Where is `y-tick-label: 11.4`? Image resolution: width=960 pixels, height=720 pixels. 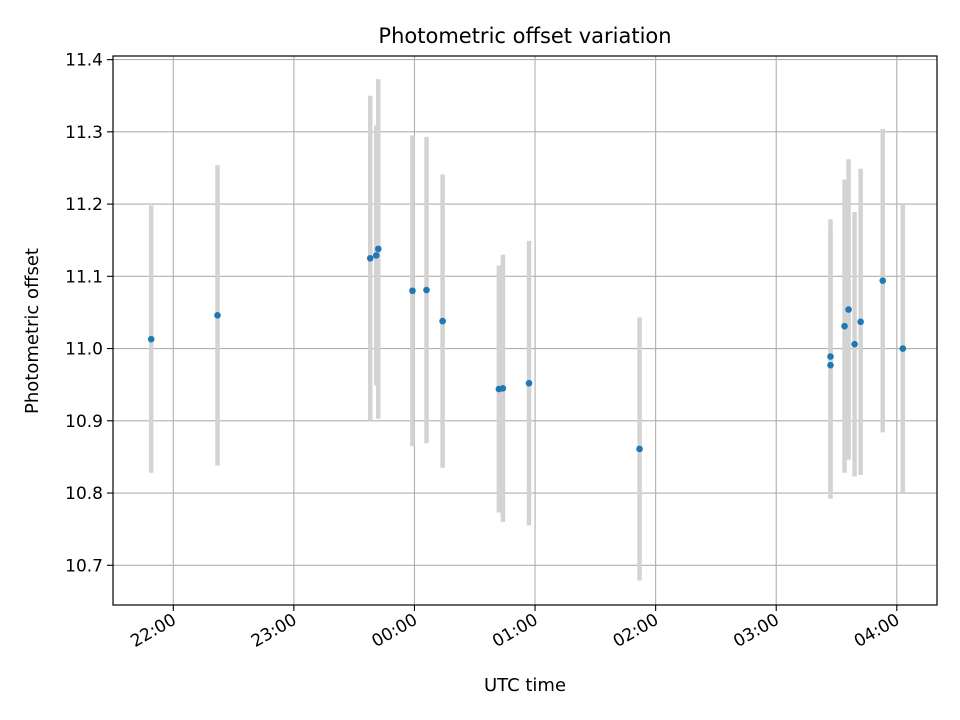 y-tick-label: 11.4 is located at coordinates (84, 61).